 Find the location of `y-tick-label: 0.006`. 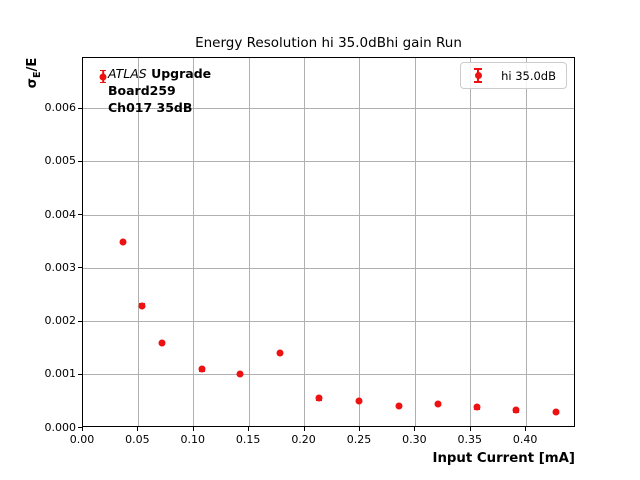

y-tick-label: 0.006 is located at coordinates (60, 108).